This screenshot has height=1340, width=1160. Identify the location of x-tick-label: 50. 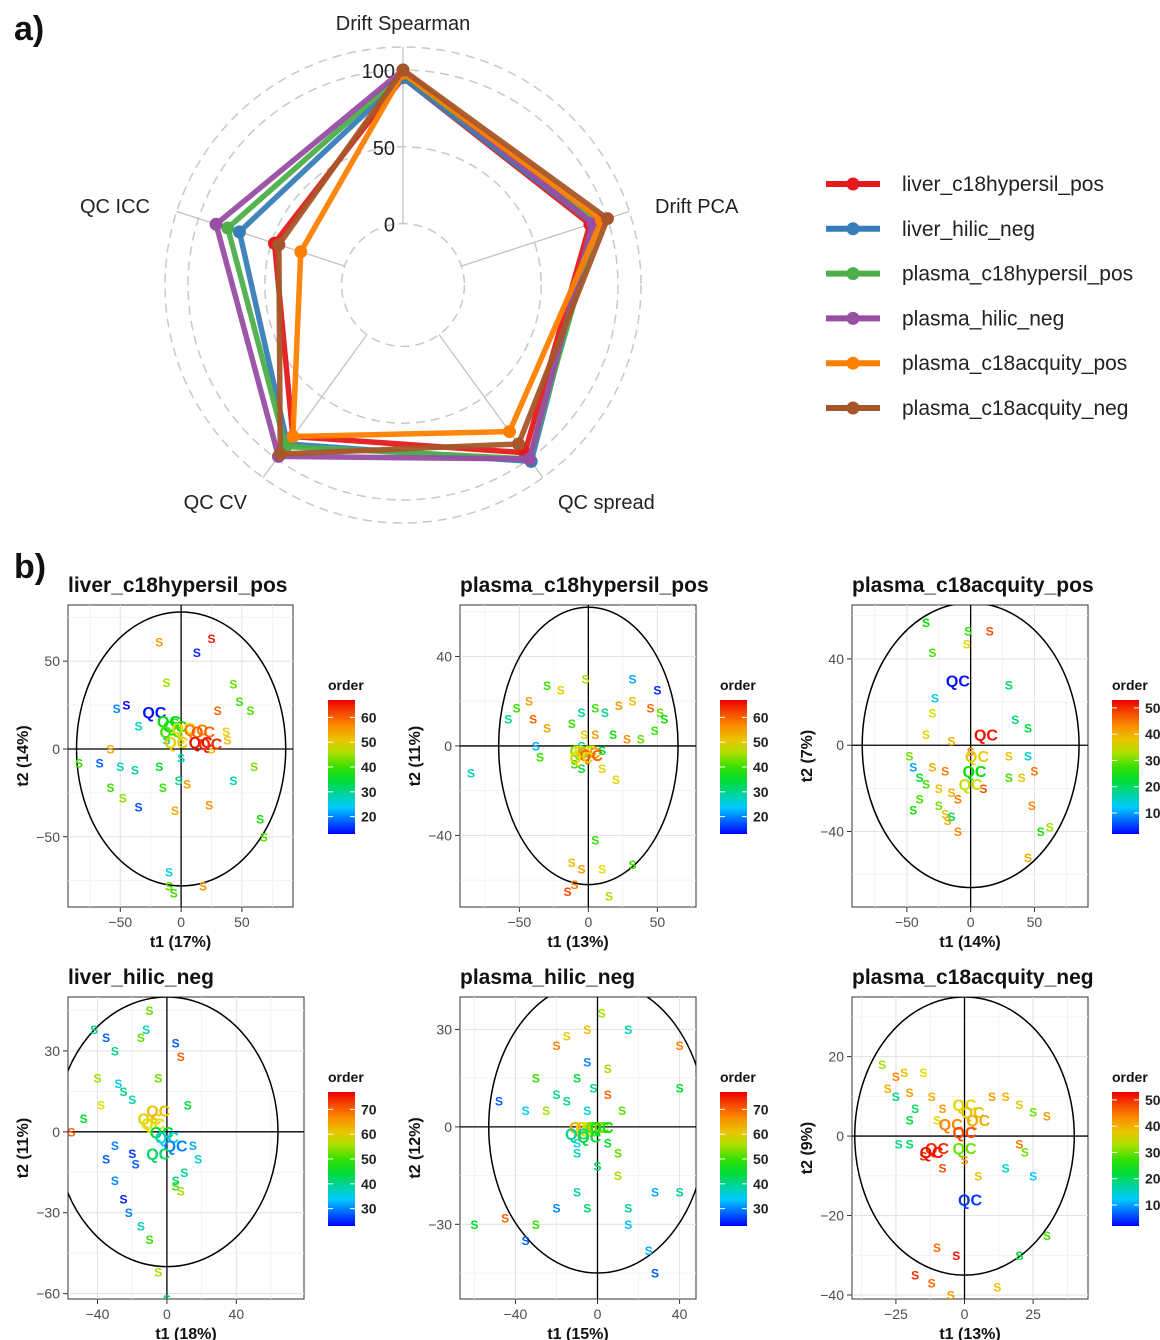
(658, 922).